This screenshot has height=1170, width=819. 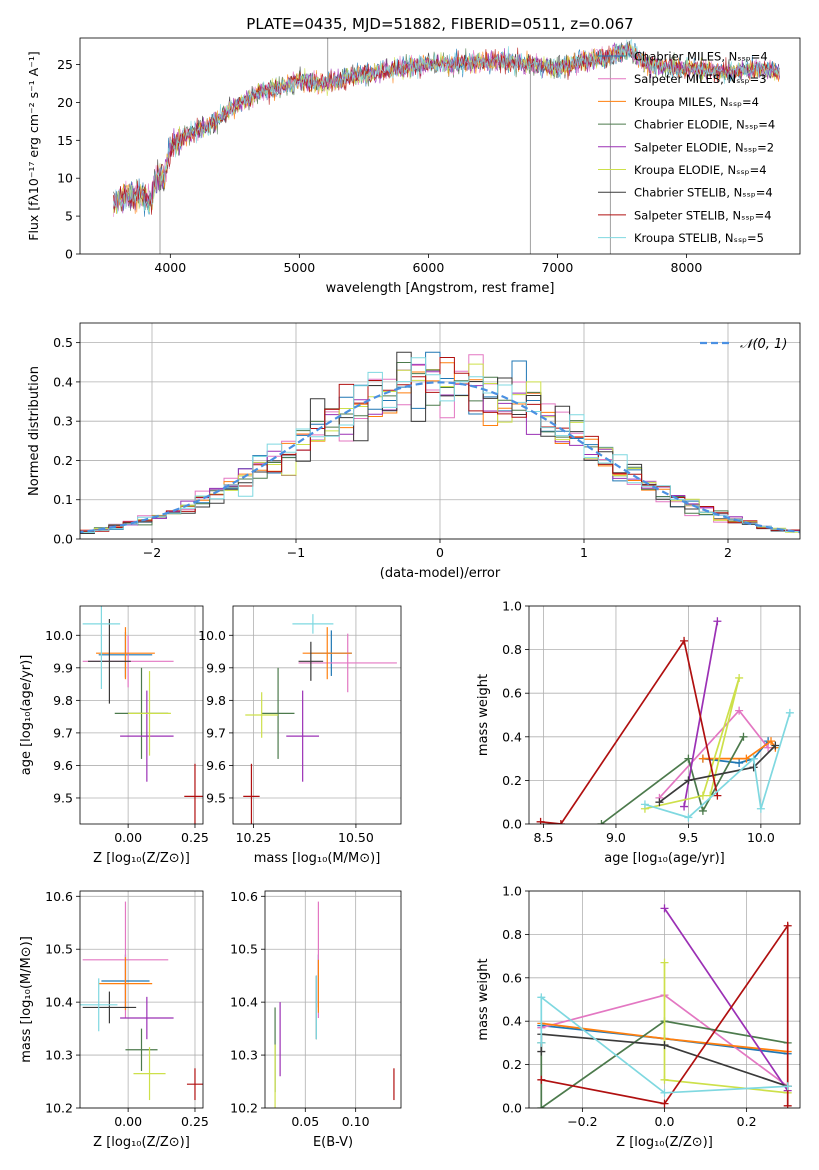 What do you see at coordinates (440, 288) in the screenshot?
I see `x-axis-label: wavelength [Angstrom, rest frame]` at bounding box center [440, 288].